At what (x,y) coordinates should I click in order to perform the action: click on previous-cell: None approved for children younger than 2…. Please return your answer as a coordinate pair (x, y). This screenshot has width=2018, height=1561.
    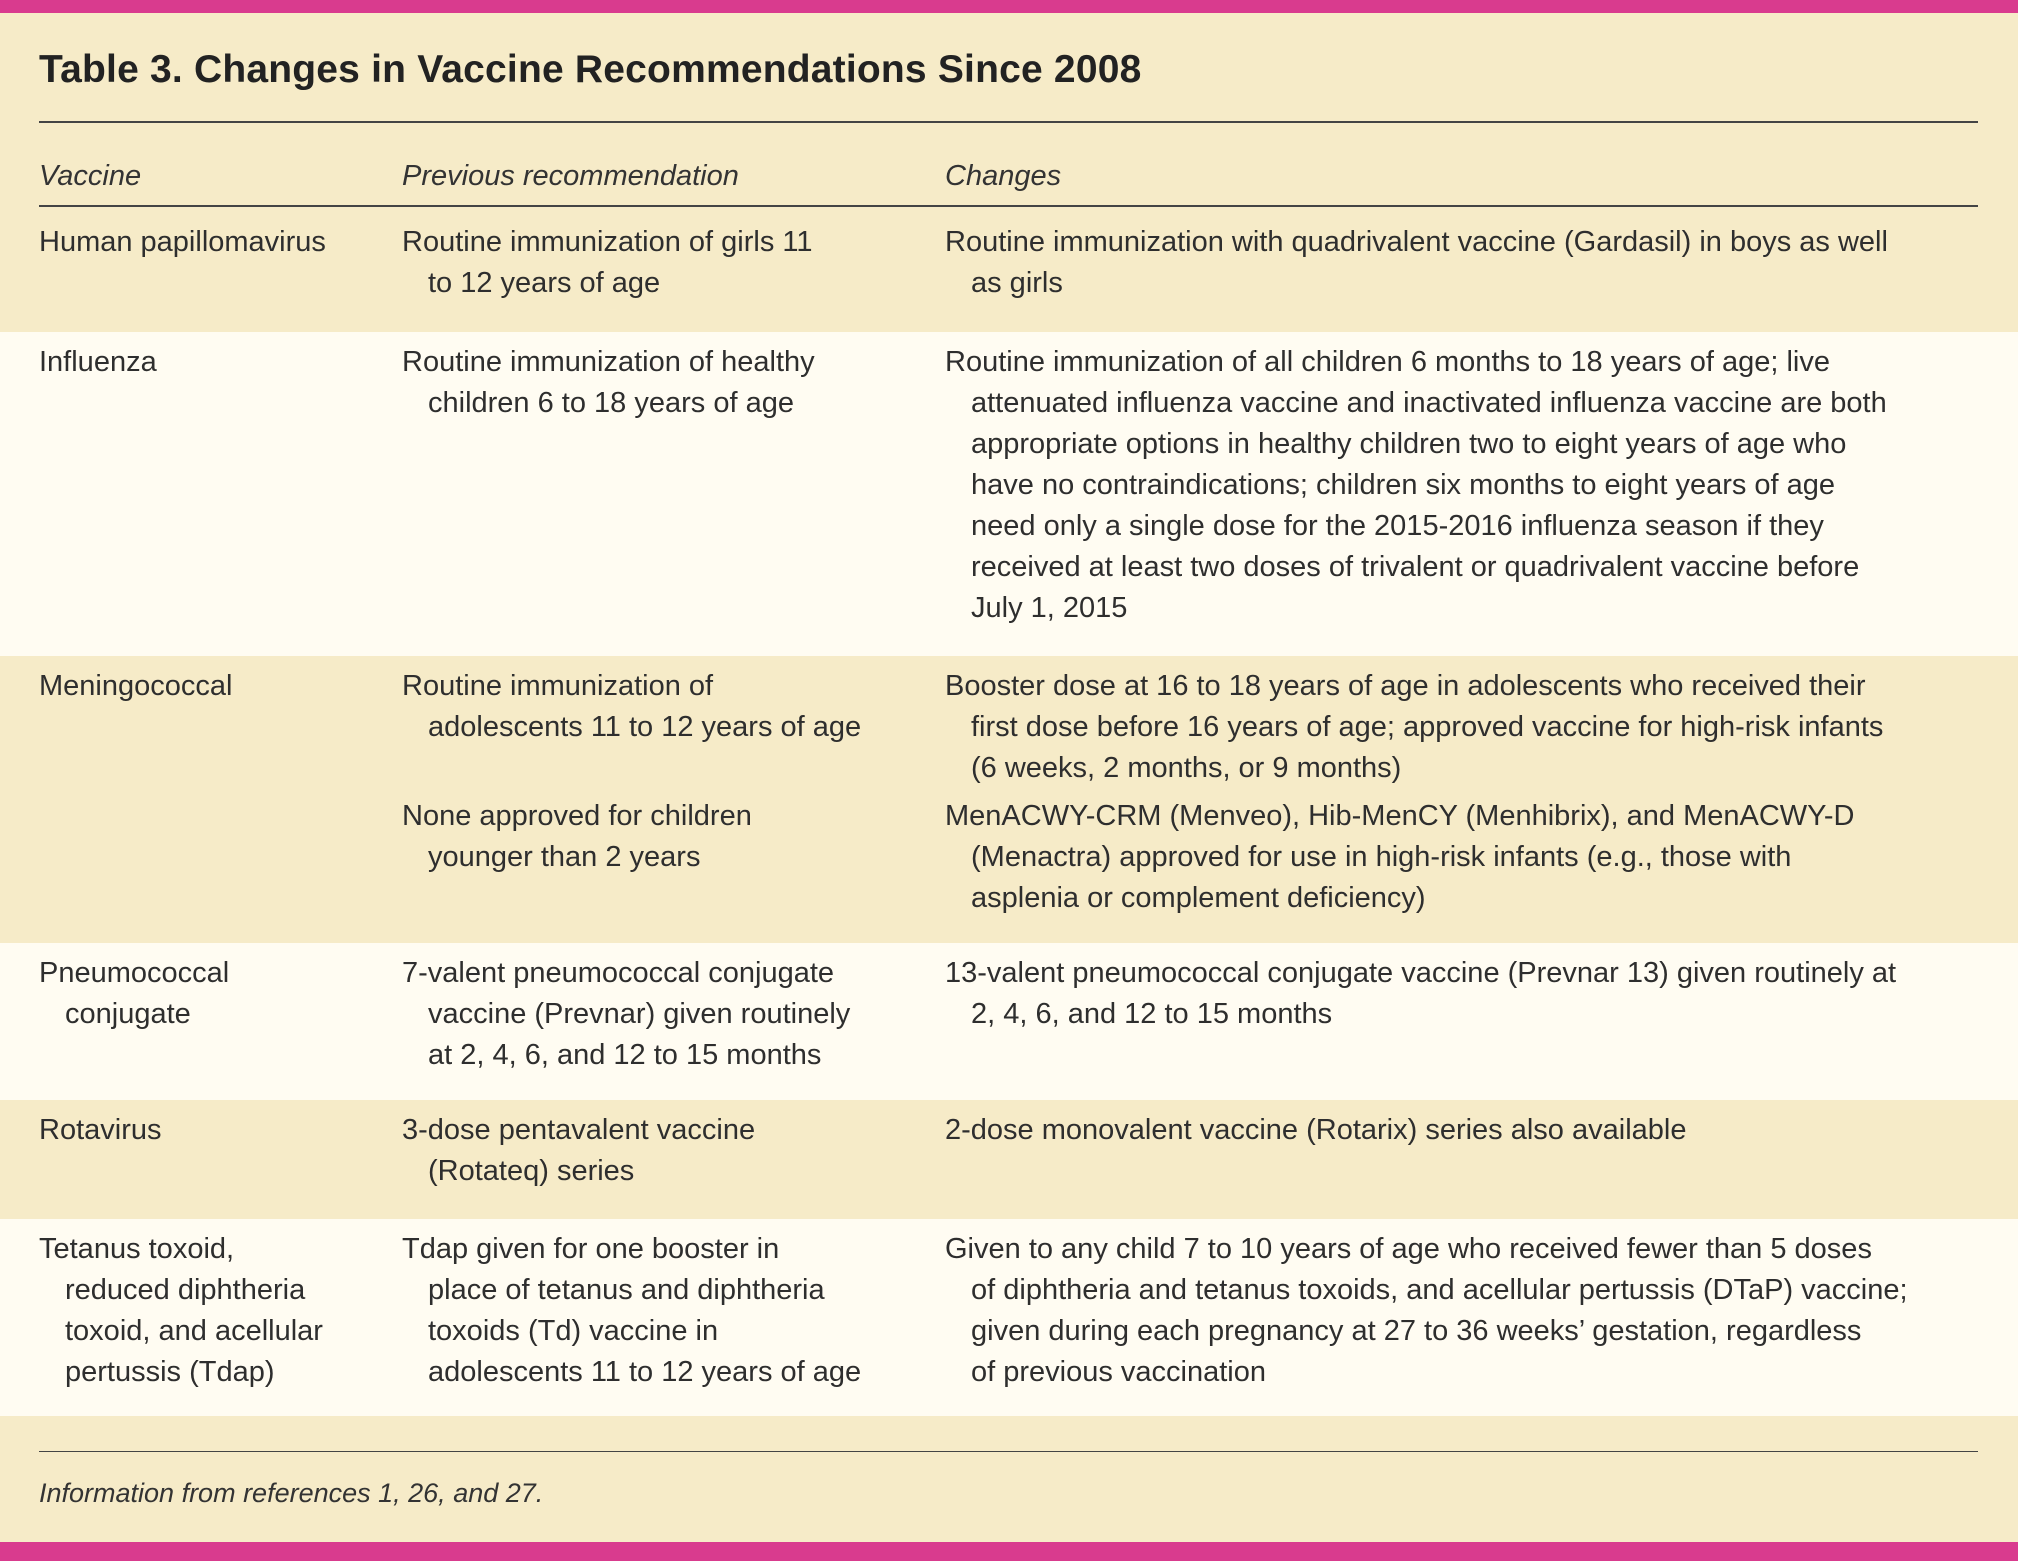
    Looking at the image, I should click on (577, 837).